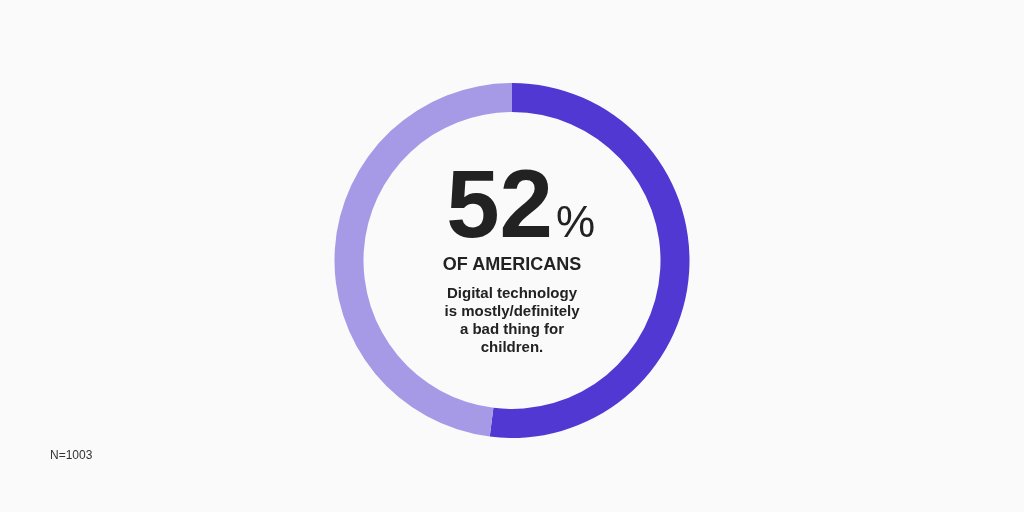 The width and height of the screenshot is (1024, 512). Describe the element at coordinates (512, 264) in the screenshot. I see `text: OF AMERICANS` at that location.